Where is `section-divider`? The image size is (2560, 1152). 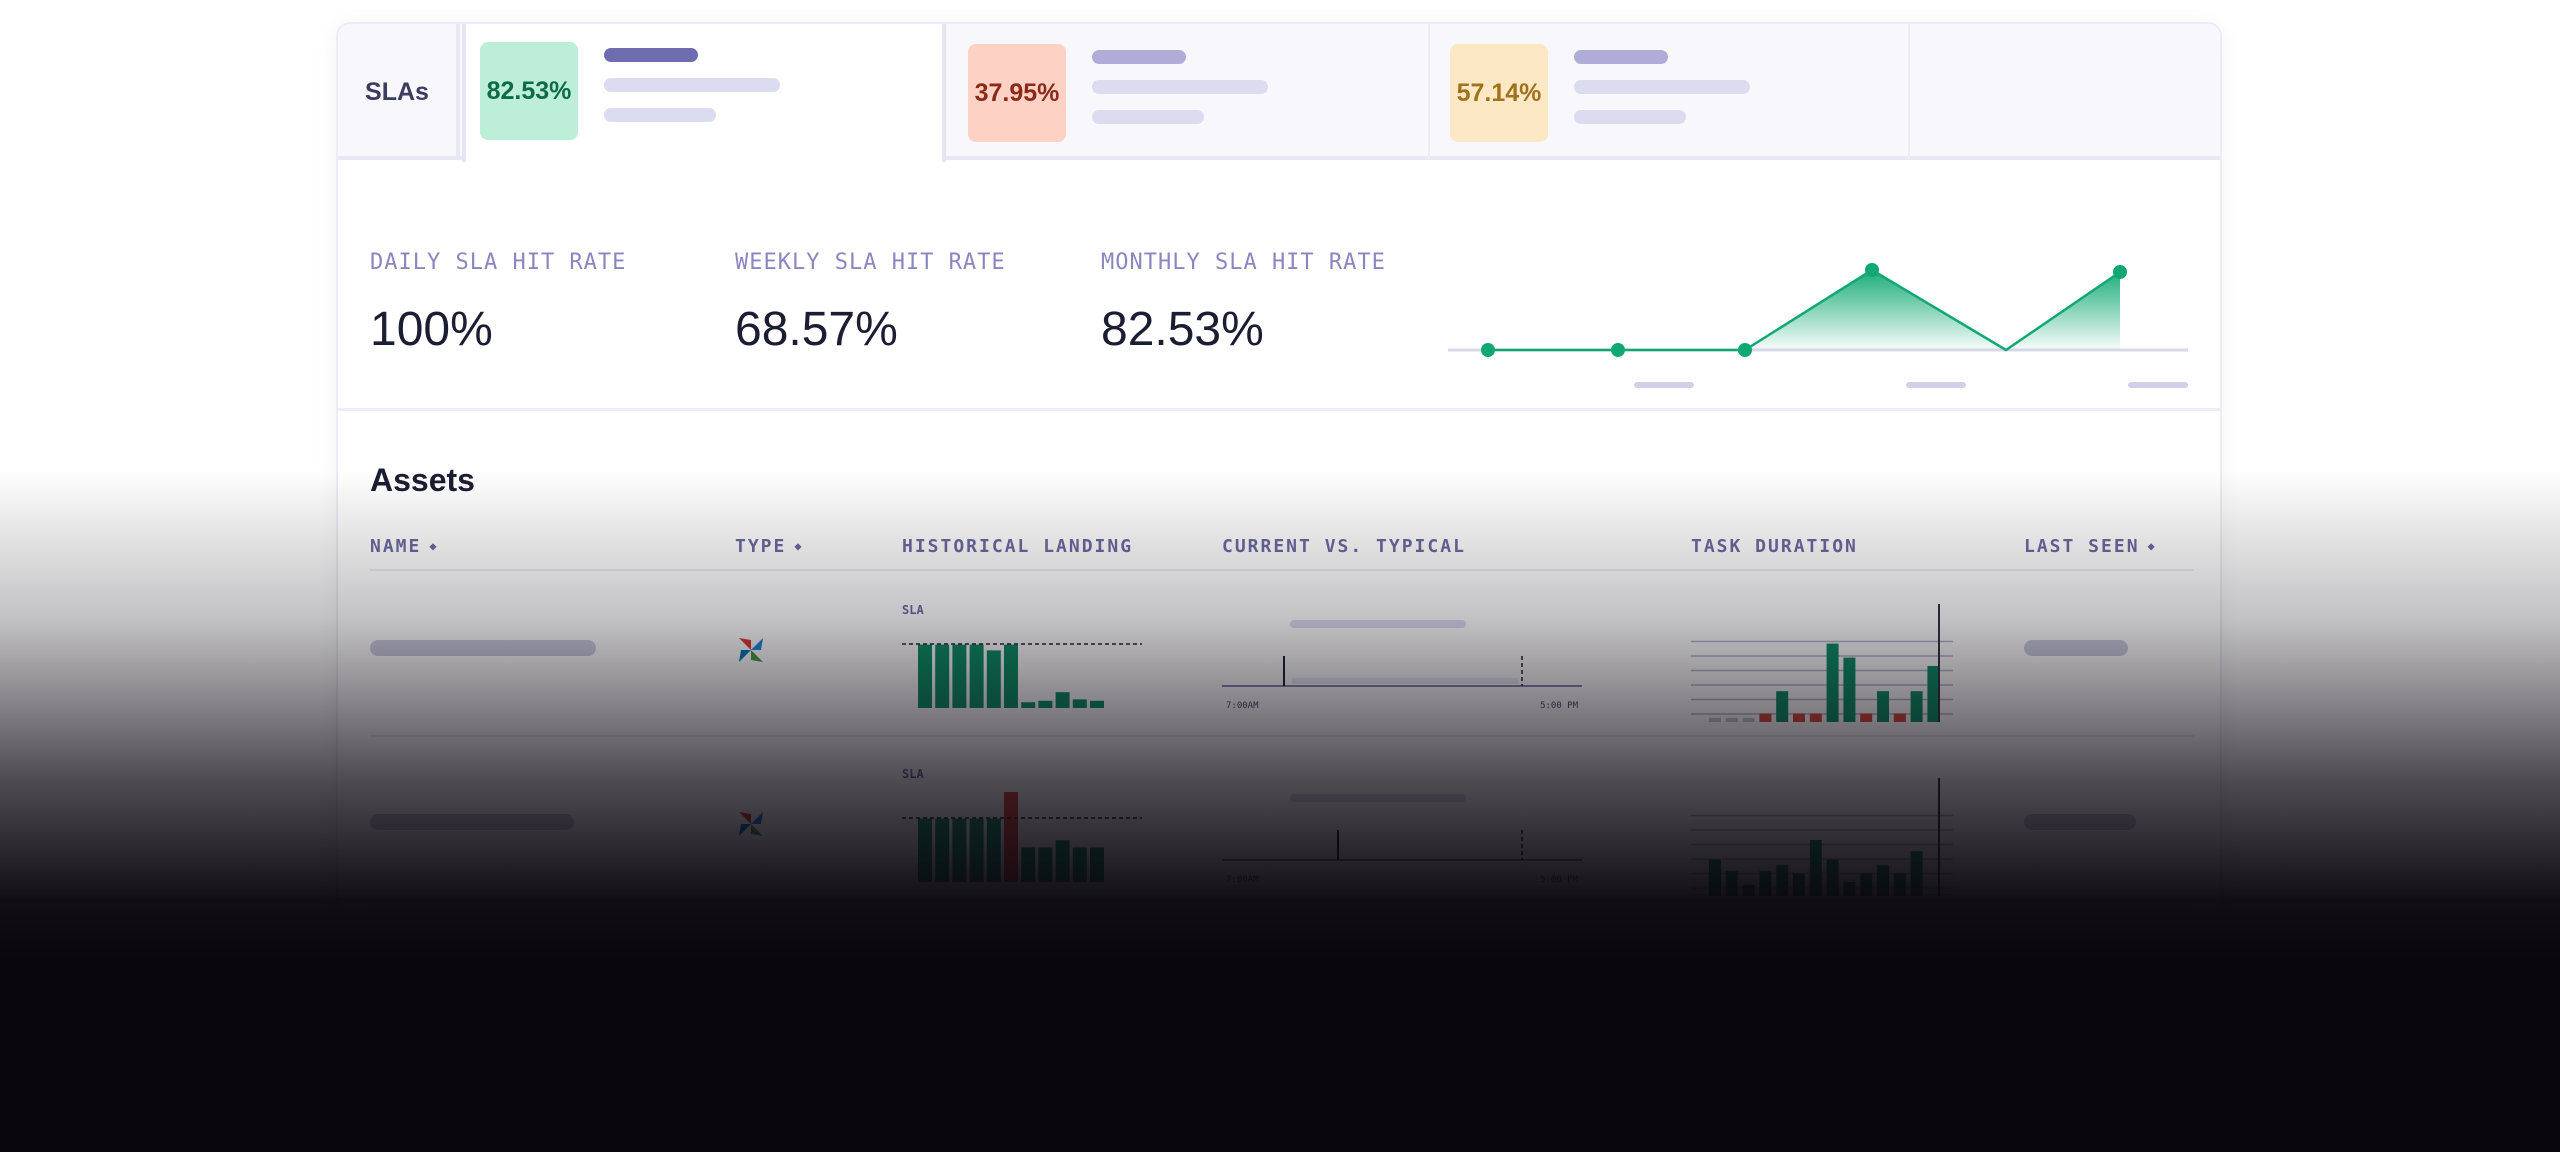 section-divider is located at coordinates (1279, 409).